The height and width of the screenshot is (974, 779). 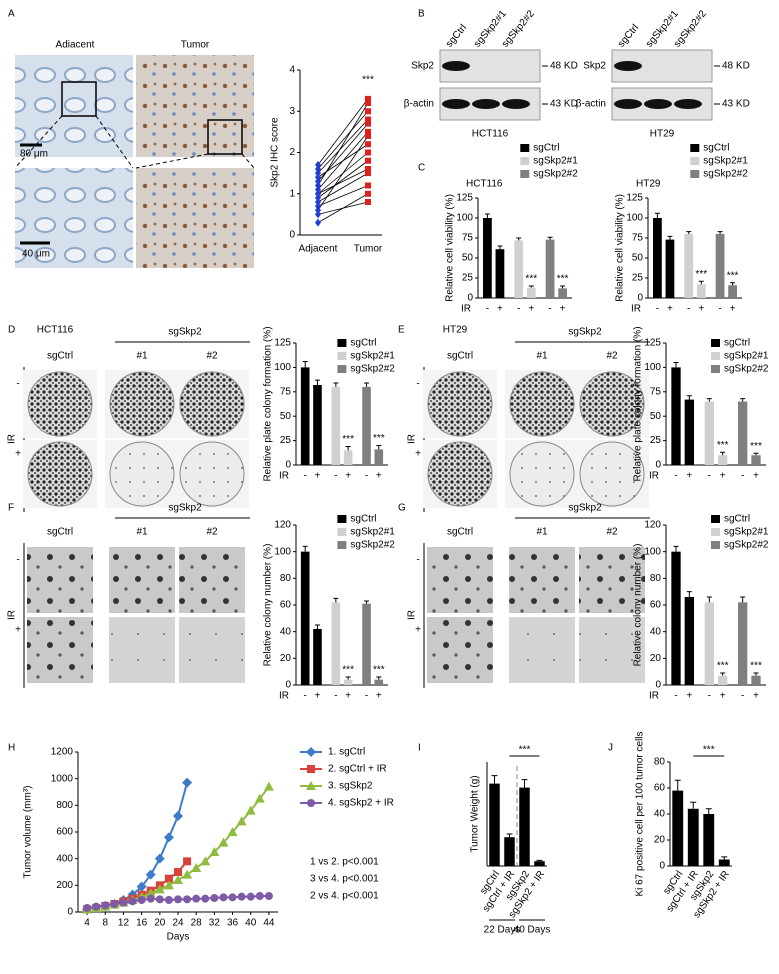 I want to click on panel-letter: G, so click(x=402, y=508).